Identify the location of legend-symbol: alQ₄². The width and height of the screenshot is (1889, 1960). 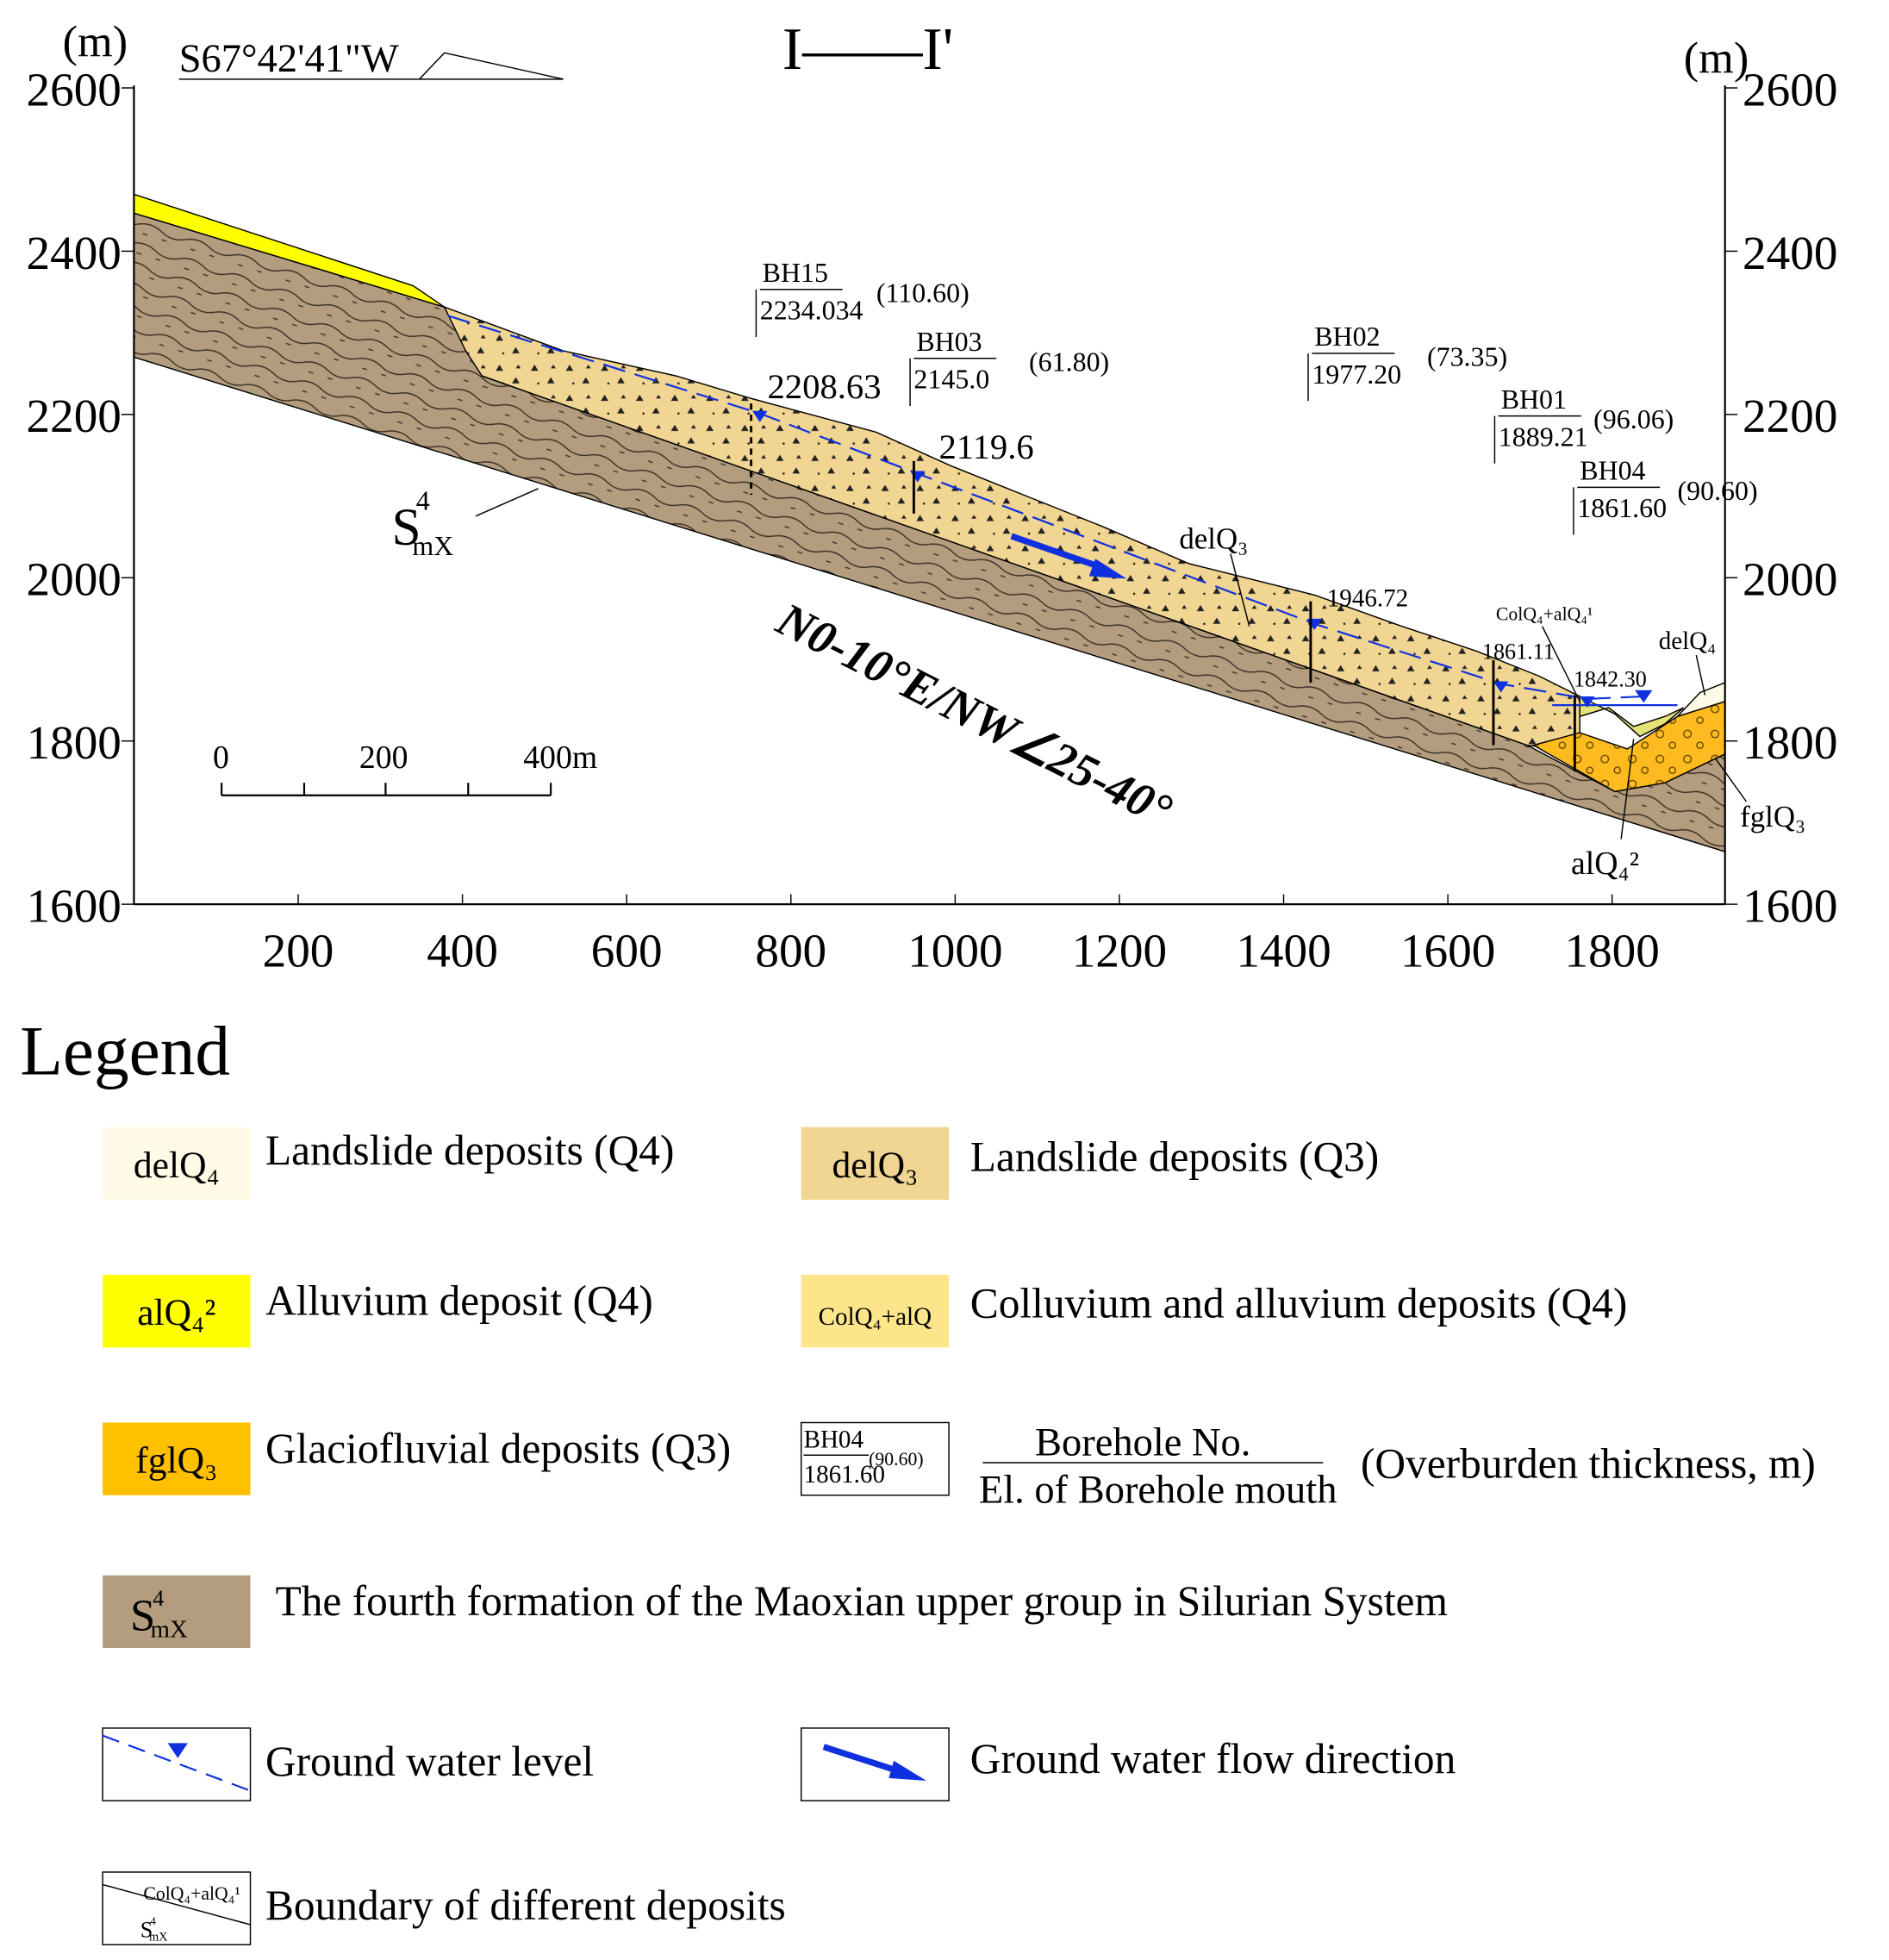
(176, 1312).